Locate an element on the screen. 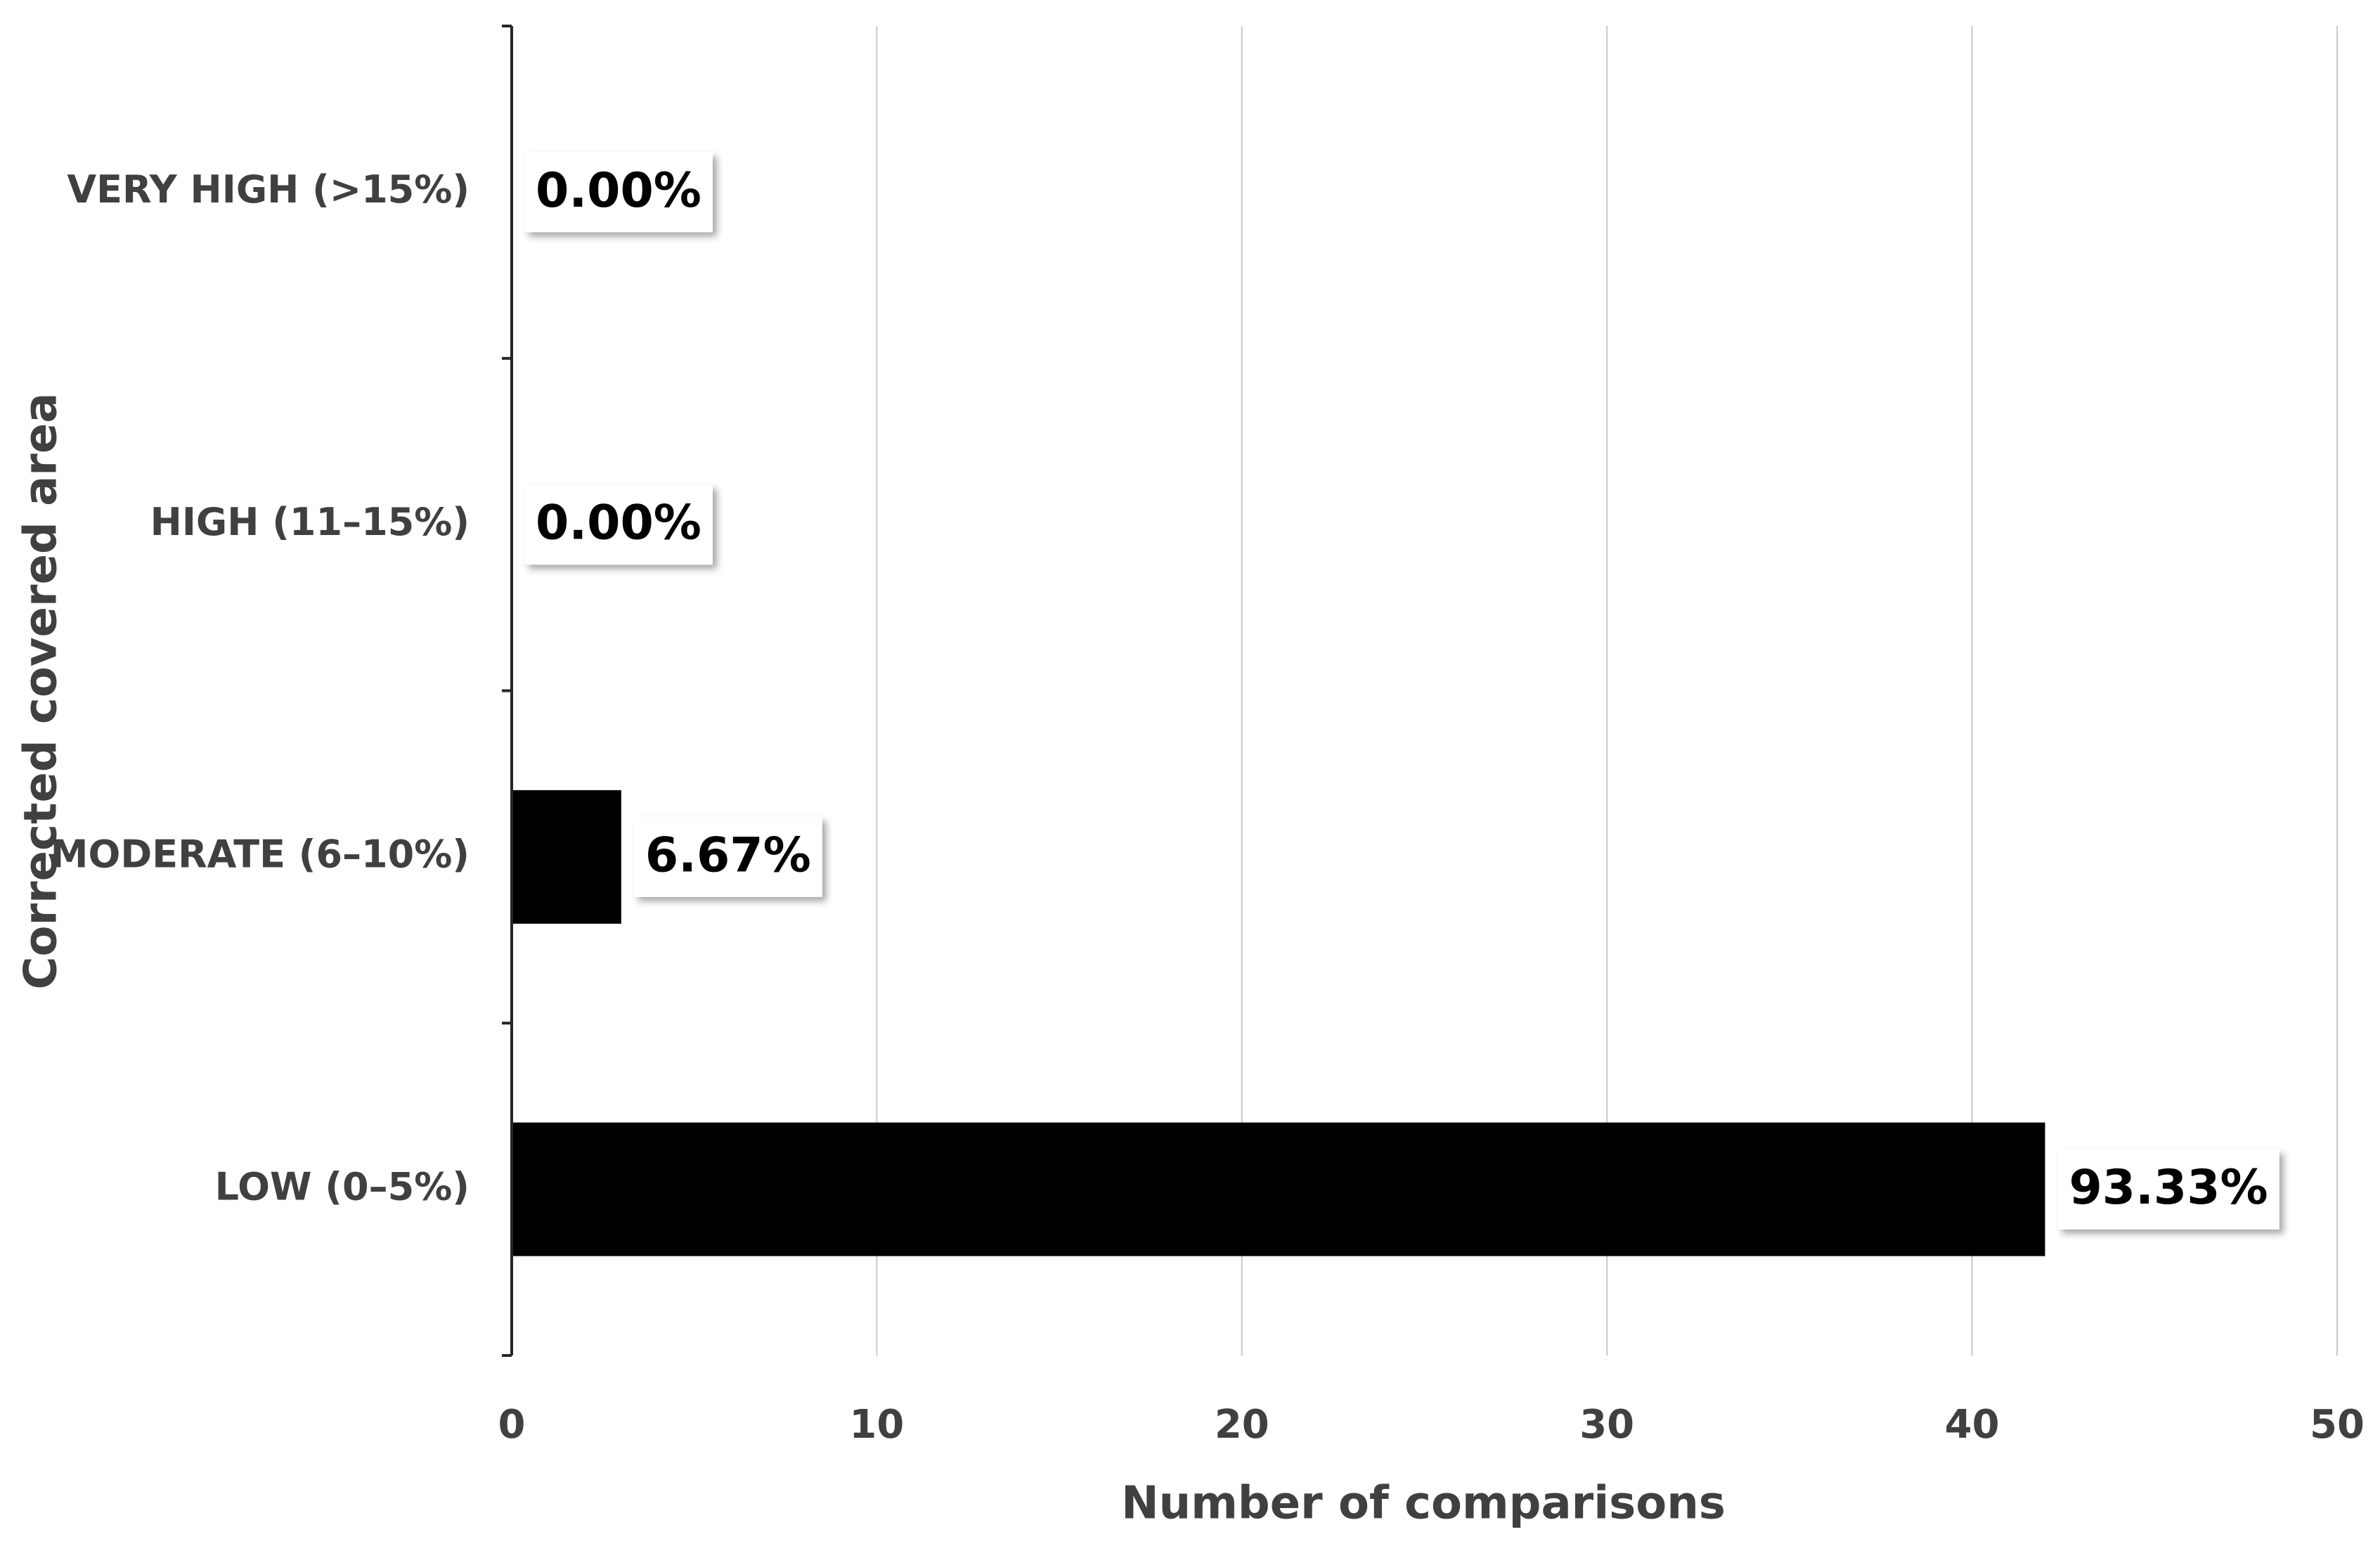  x-tick-label: 20 is located at coordinates (1242, 1425).